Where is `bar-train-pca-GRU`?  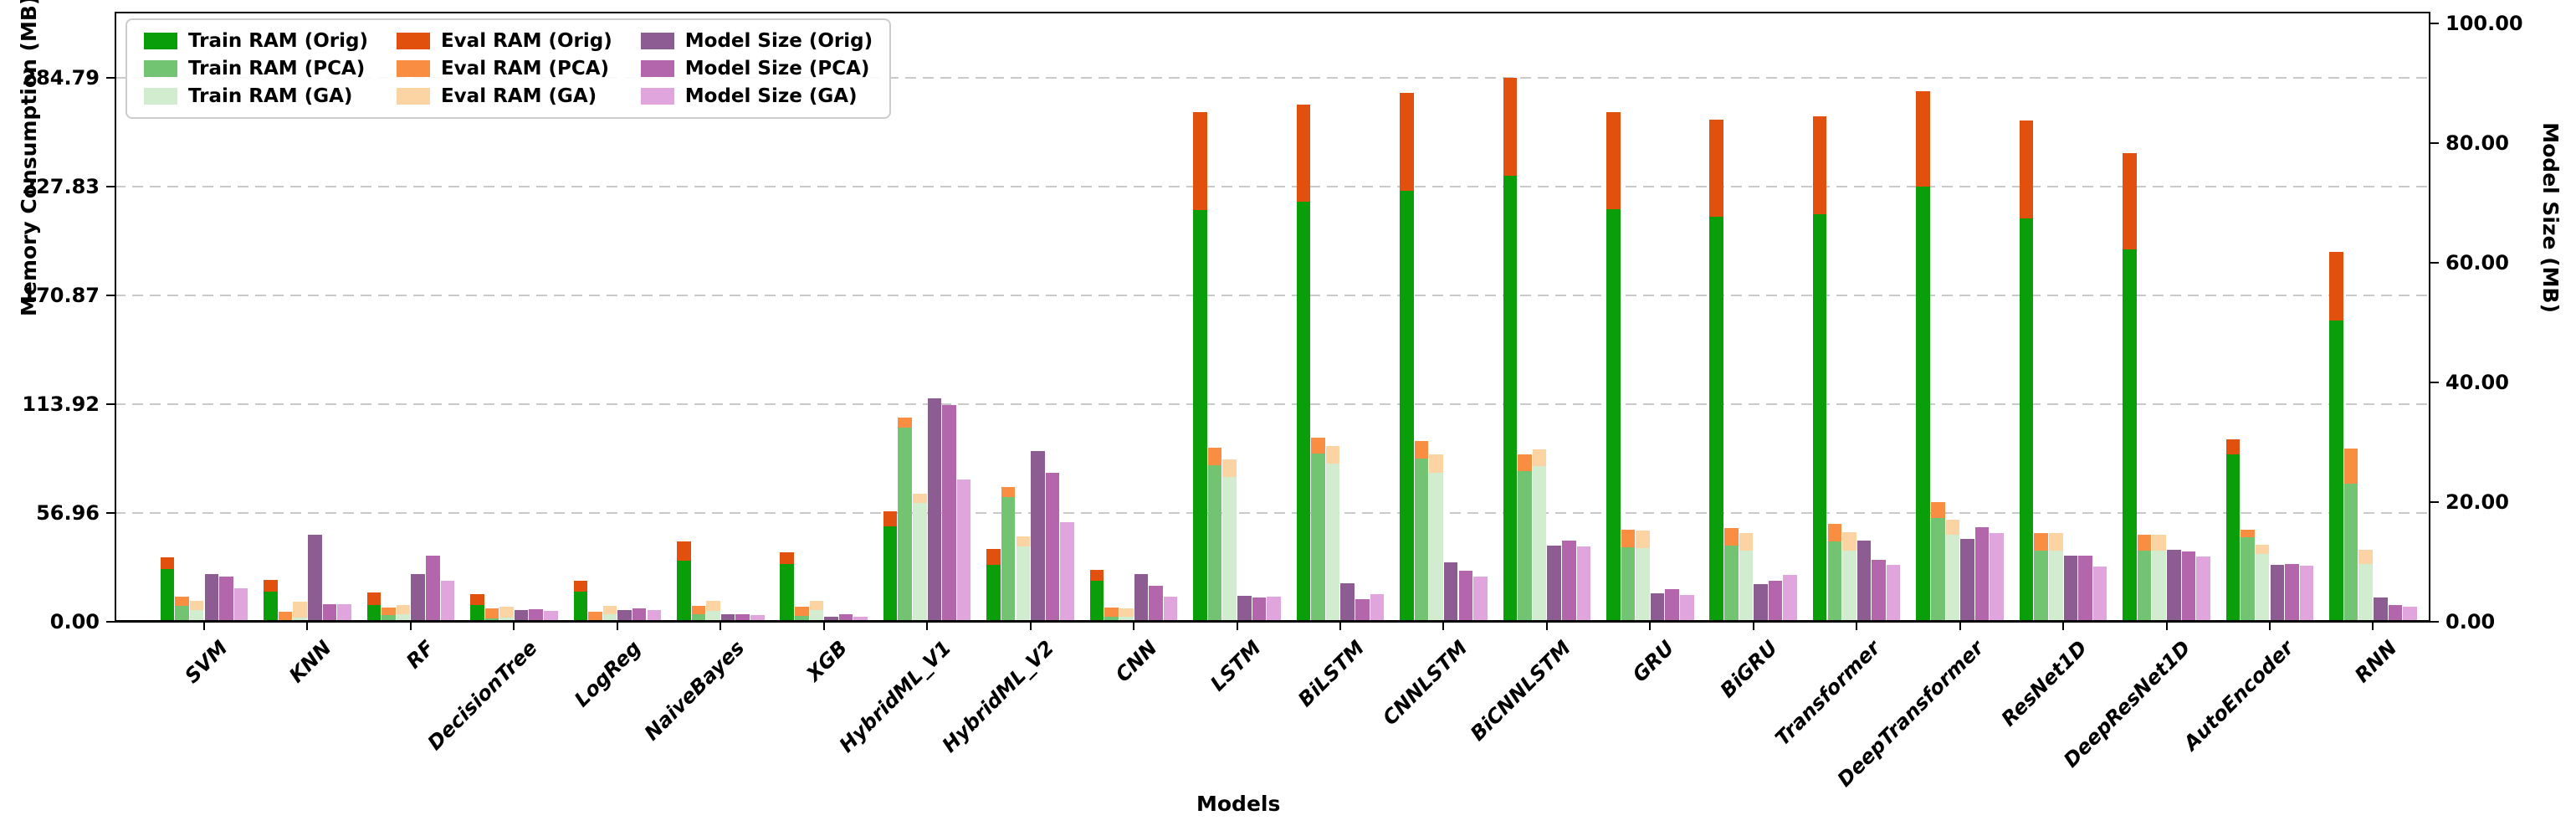 bar-train-pca-GRU is located at coordinates (1629, 584).